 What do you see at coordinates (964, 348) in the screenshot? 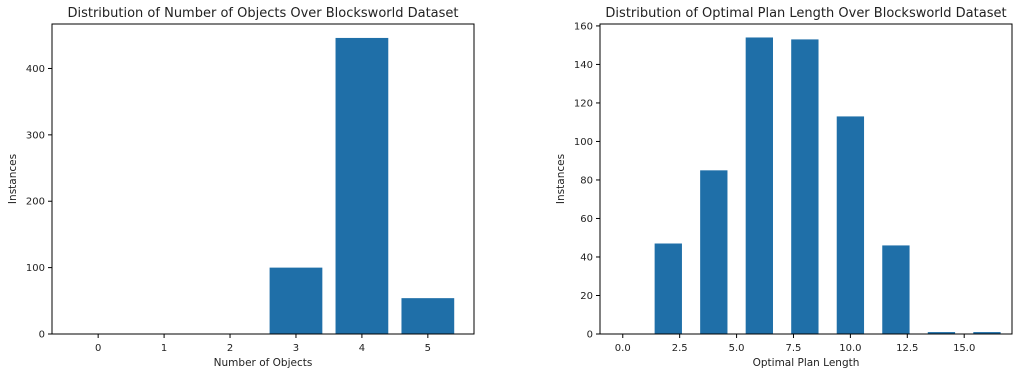
I see `x-tick-label: 15.0` at bounding box center [964, 348].